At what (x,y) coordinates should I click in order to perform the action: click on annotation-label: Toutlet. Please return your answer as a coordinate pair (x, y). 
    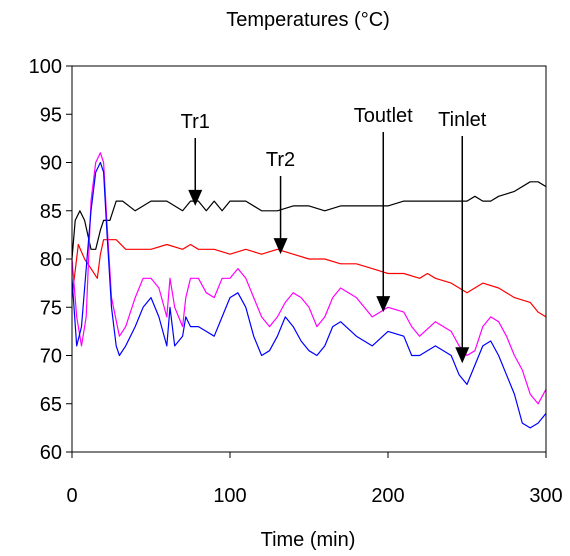
    Looking at the image, I should click on (383, 116).